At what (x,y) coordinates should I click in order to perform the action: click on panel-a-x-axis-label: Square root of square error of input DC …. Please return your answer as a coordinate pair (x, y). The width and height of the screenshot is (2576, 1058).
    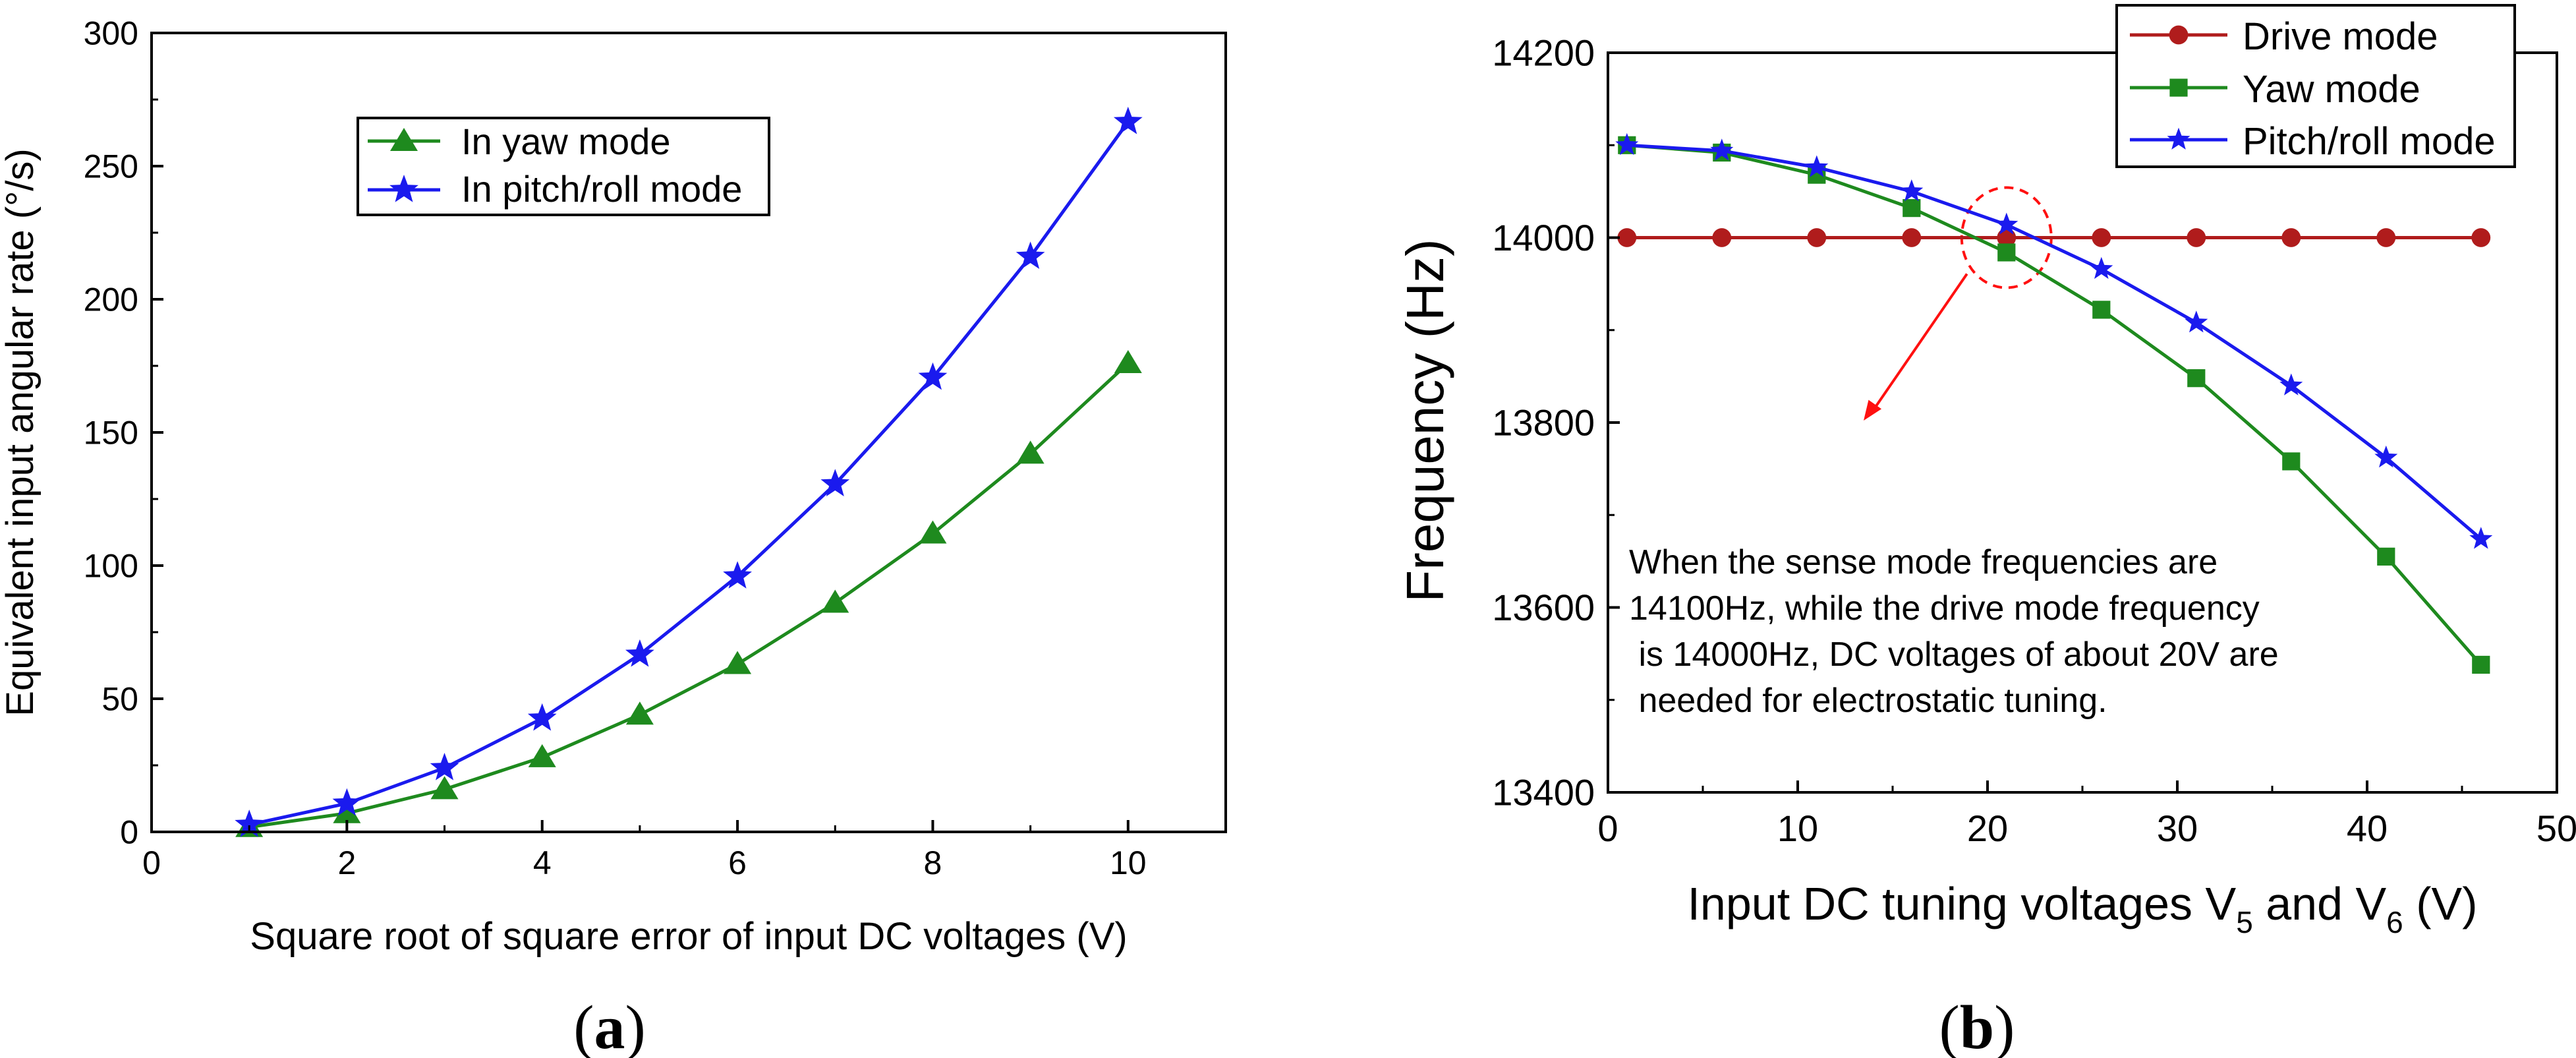
    Looking at the image, I should click on (688, 936).